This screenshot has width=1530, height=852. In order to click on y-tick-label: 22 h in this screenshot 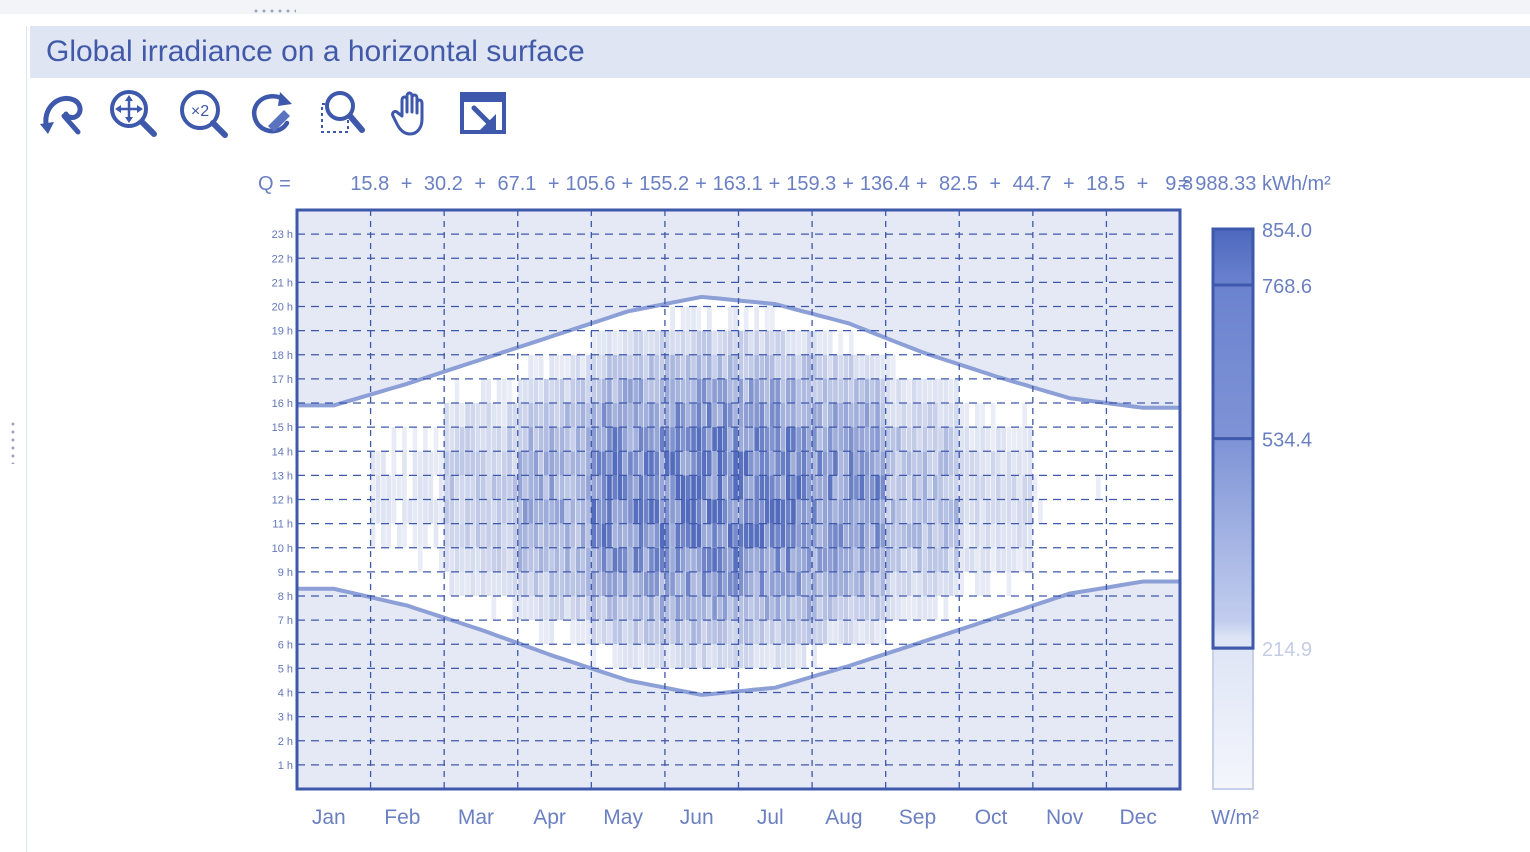, I will do `click(282, 259)`.